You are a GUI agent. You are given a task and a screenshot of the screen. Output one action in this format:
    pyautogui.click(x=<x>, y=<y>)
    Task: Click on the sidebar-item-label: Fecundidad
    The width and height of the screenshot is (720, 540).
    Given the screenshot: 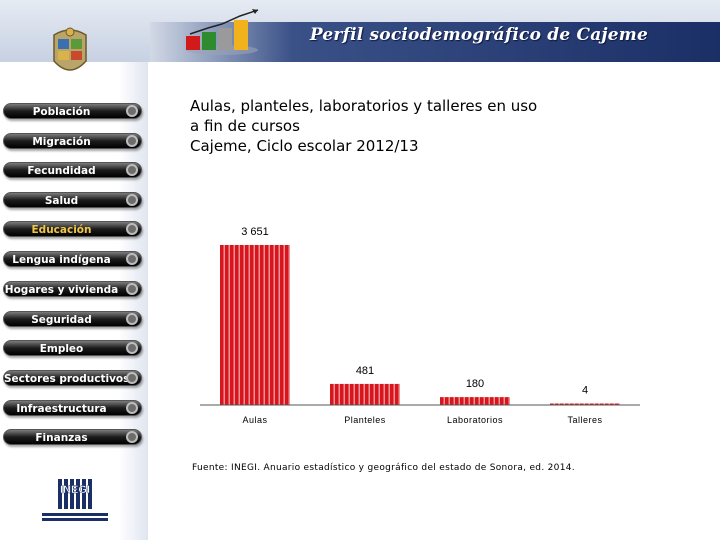 What is the action you would take?
    pyautogui.click(x=61, y=171)
    